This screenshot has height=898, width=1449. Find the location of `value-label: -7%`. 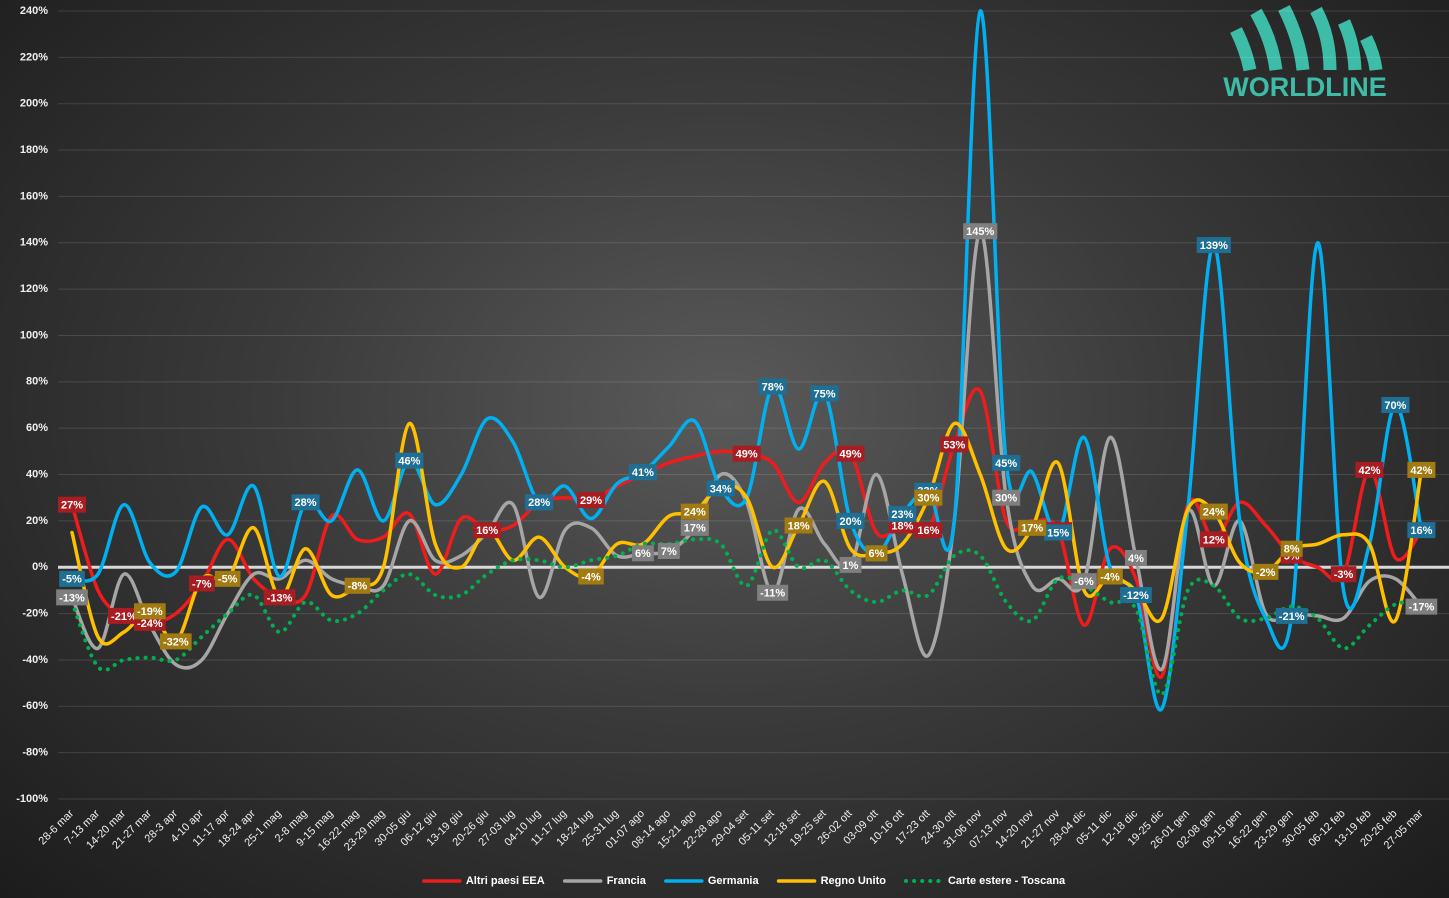

value-label: -7% is located at coordinates (202, 584).